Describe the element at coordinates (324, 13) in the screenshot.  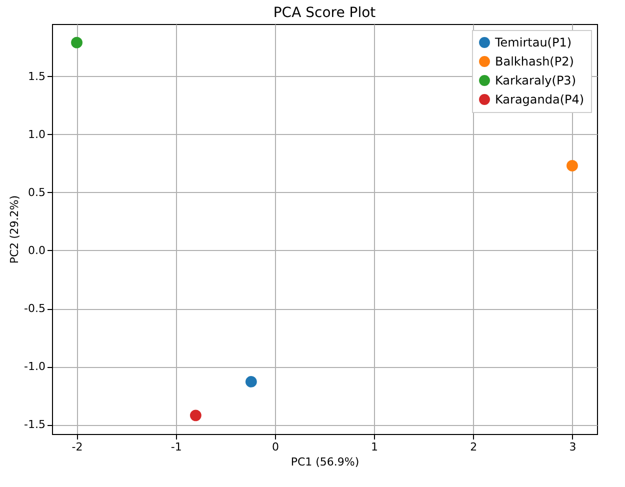
I see `chart-title: PCA Score Plot` at that location.